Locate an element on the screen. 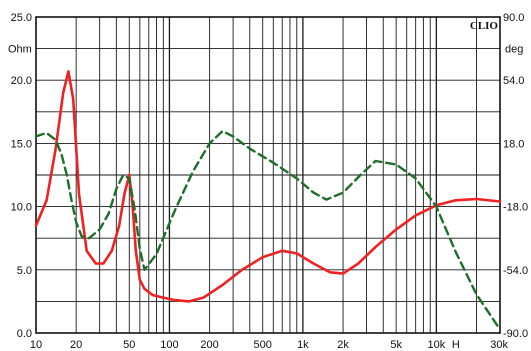  x-axis-tick-label: 10 is located at coordinates (36, 345).